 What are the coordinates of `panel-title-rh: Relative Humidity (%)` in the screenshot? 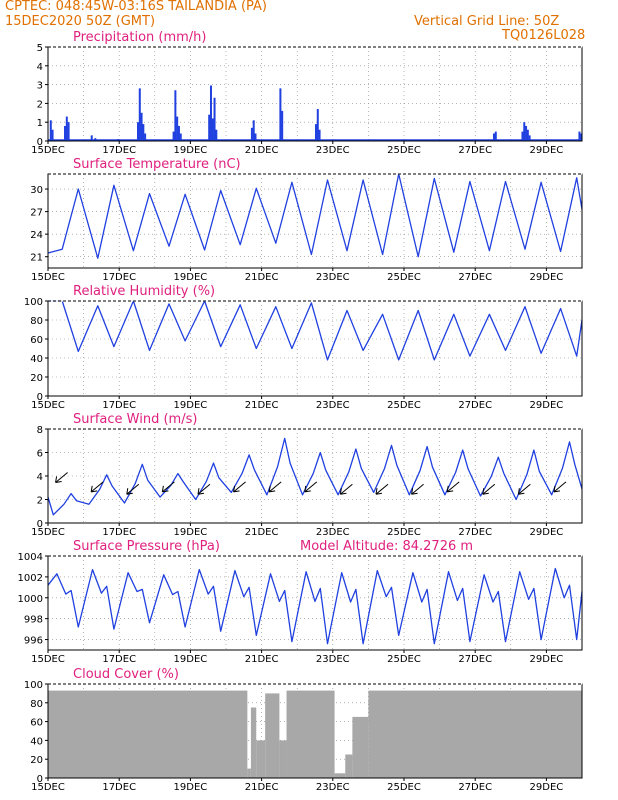 It's located at (144, 291).